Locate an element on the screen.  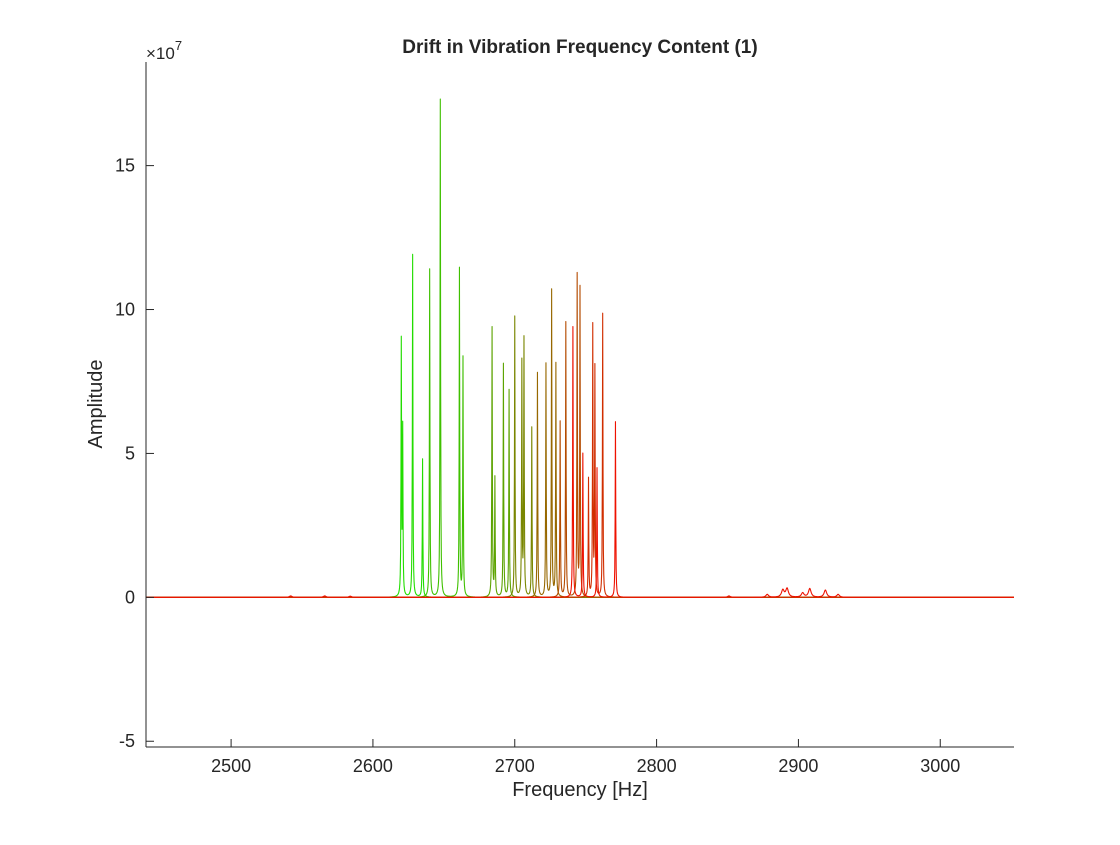
y-tick-label: 0 is located at coordinates (130, 597).